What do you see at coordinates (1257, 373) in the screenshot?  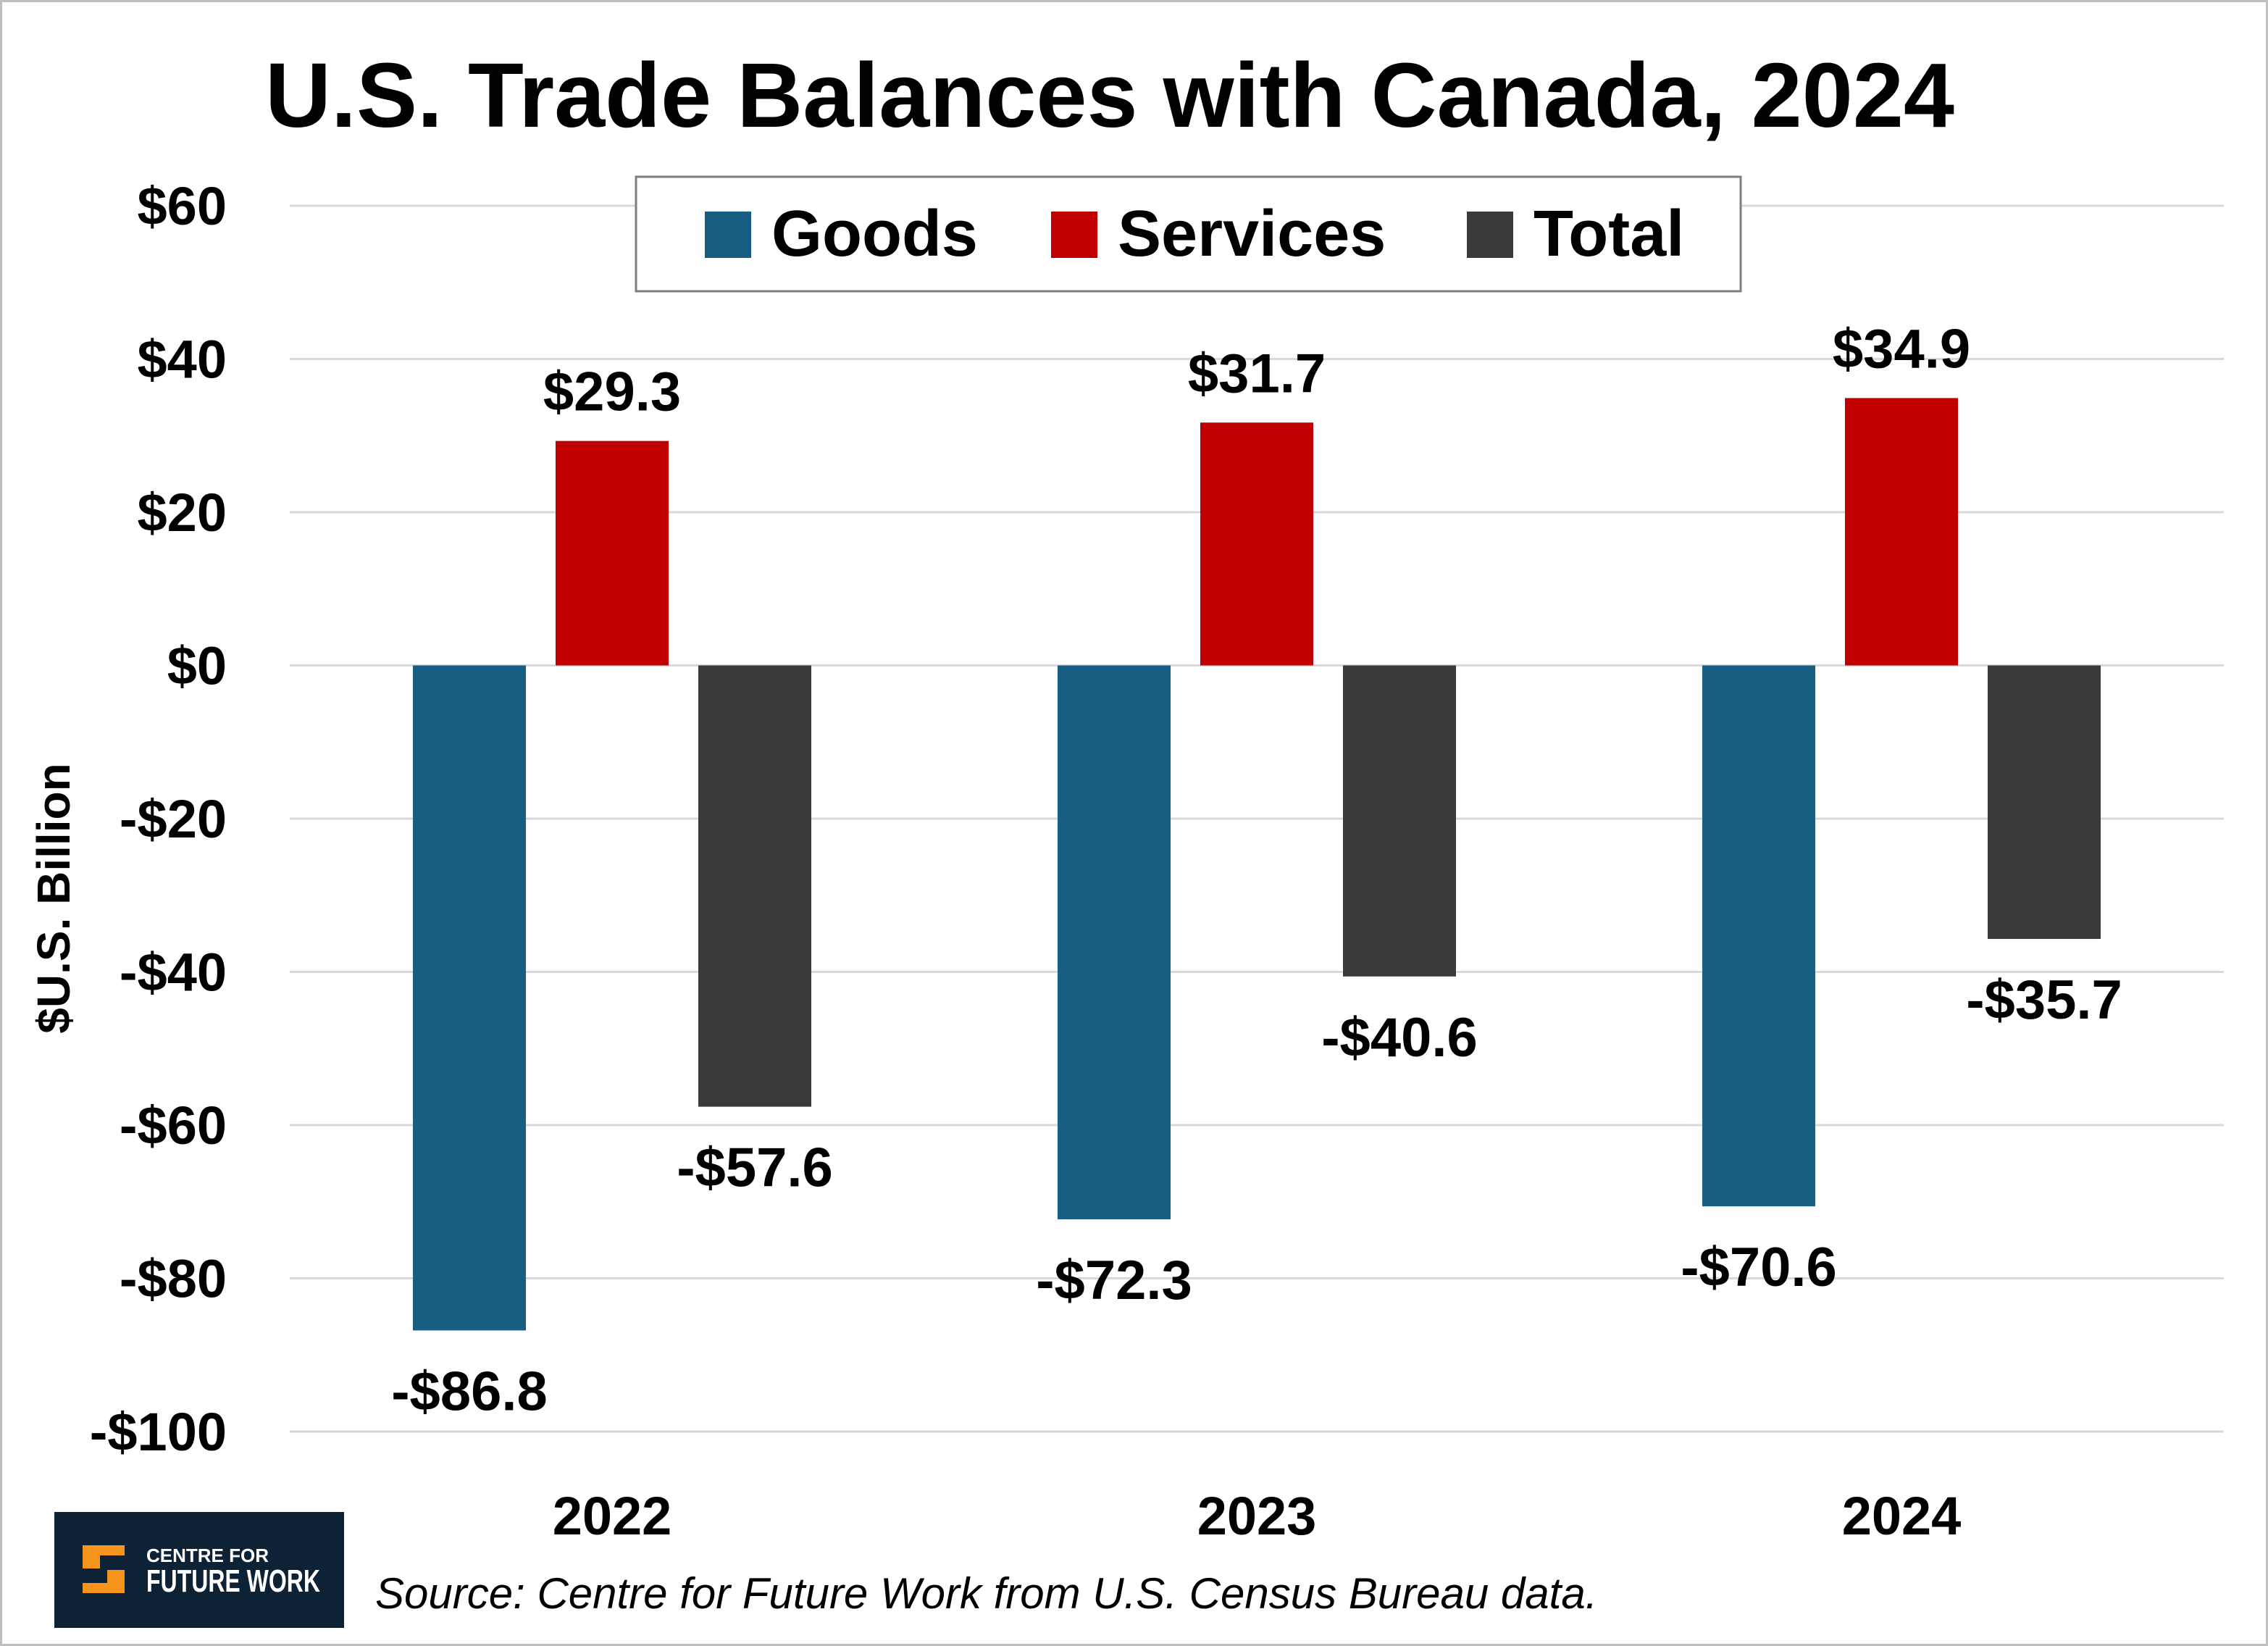 I see `data-label: $31.7` at bounding box center [1257, 373].